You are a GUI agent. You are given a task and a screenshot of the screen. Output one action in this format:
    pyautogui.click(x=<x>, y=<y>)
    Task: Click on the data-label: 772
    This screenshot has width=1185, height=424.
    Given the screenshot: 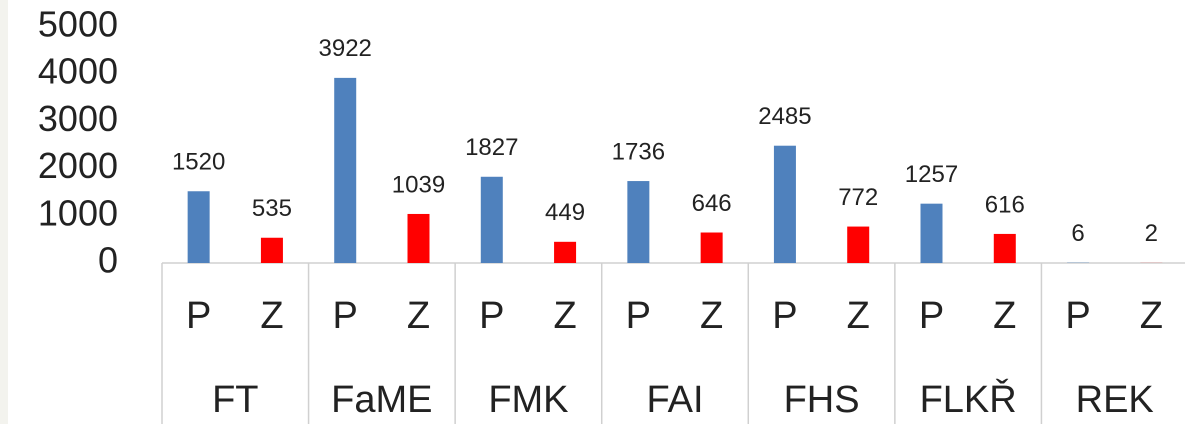 What is the action you would take?
    pyautogui.click(x=858, y=197)
    